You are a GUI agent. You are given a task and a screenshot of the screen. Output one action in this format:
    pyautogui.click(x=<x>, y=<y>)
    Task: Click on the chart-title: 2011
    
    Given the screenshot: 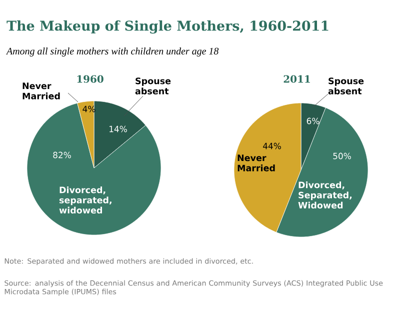 What is the action you would take?
    pyautogui.click(x=297, y=79)
    